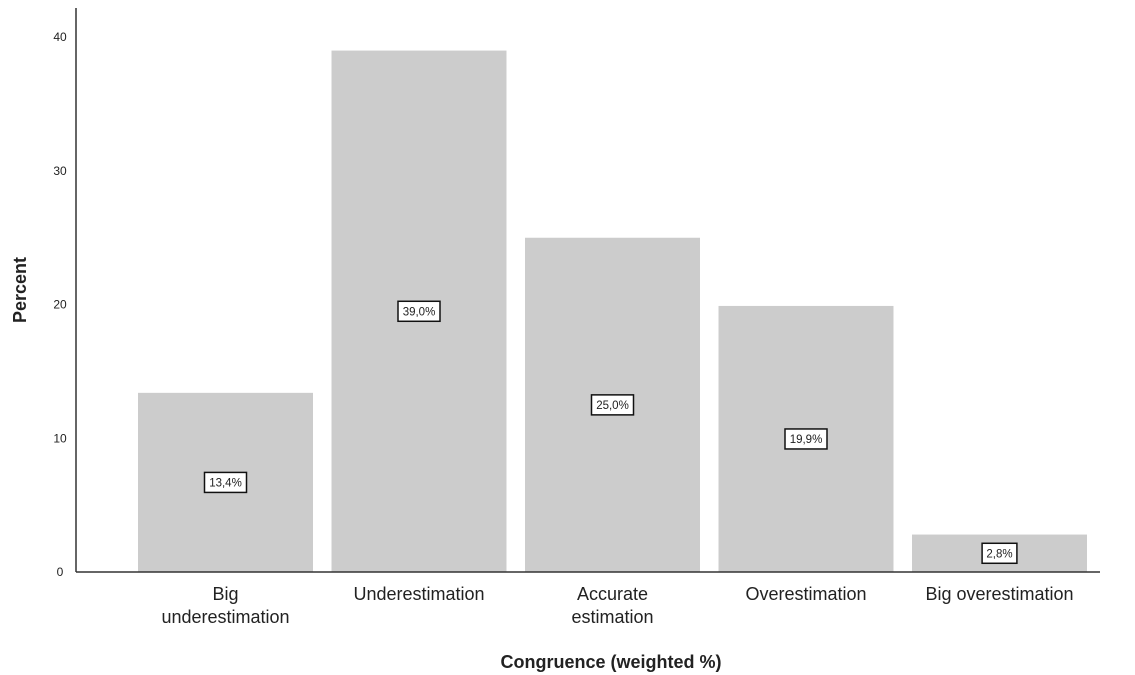  I want to click on y-axis-title: Percent, so click(20, 290).